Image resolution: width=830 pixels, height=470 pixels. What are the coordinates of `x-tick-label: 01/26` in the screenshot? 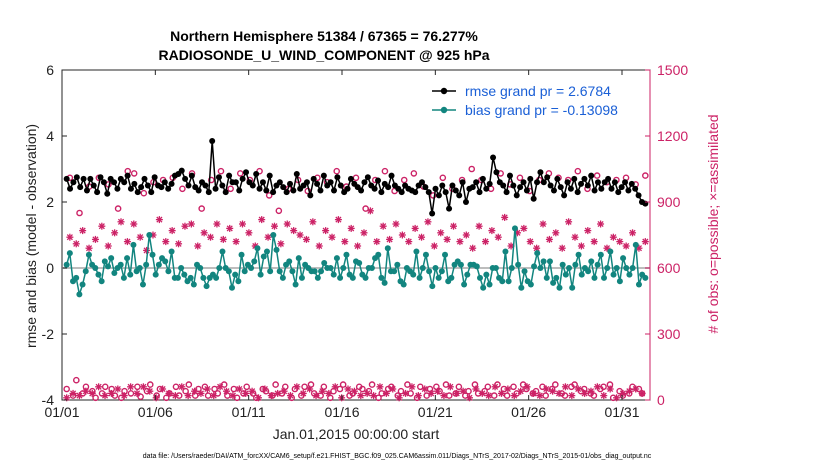 It's located at (528, 412).